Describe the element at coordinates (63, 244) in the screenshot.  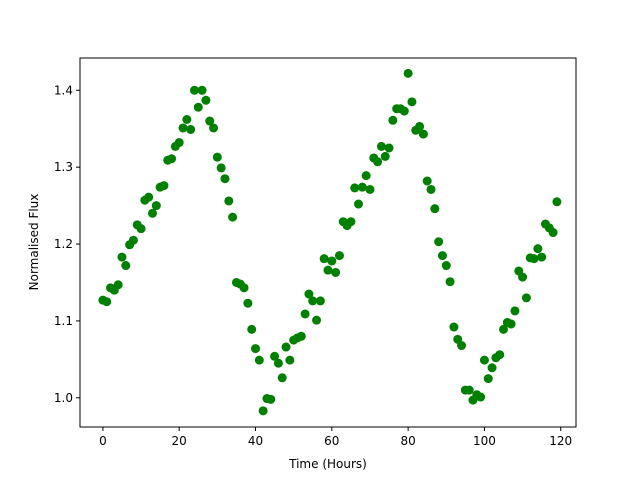
I see `y-tick-label: 1.2` at that location.